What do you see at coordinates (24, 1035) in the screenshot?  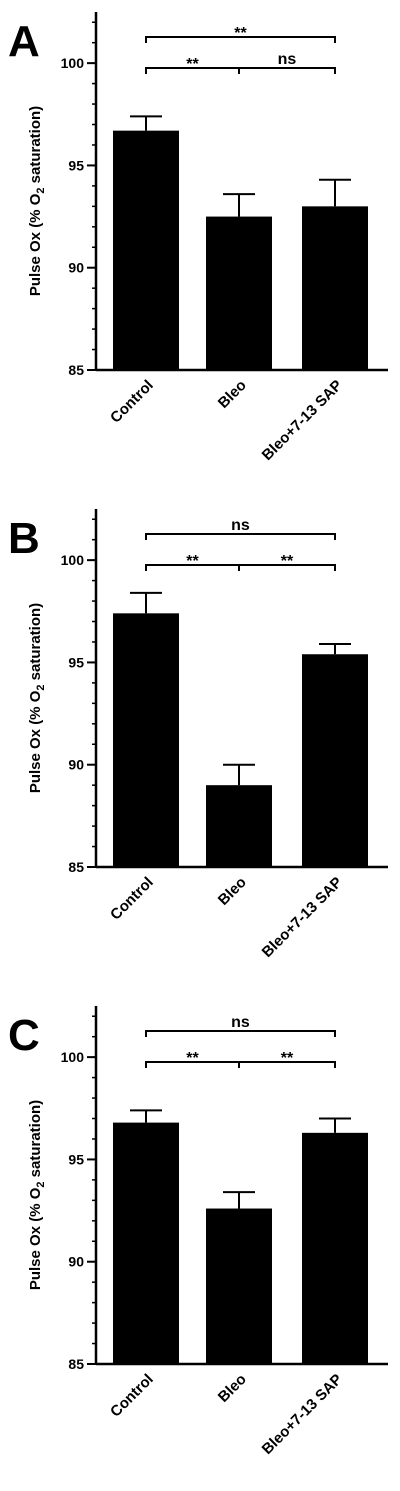 I see `panel-letter: C` at bounding box center [24, 1035].